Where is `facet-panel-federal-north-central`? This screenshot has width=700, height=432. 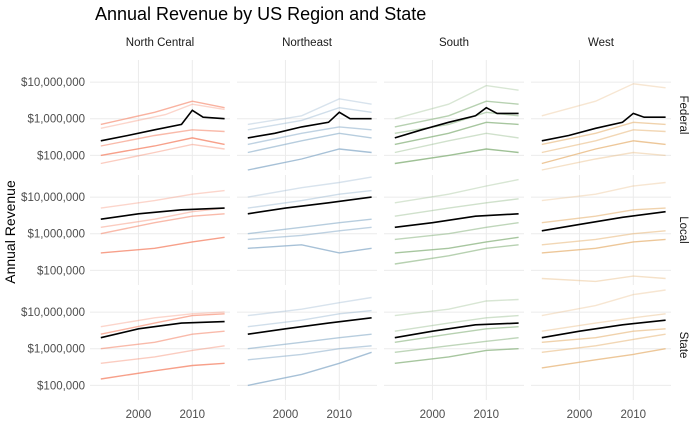
facet-panel-federal-north-central is located at coordinates (160, 115).